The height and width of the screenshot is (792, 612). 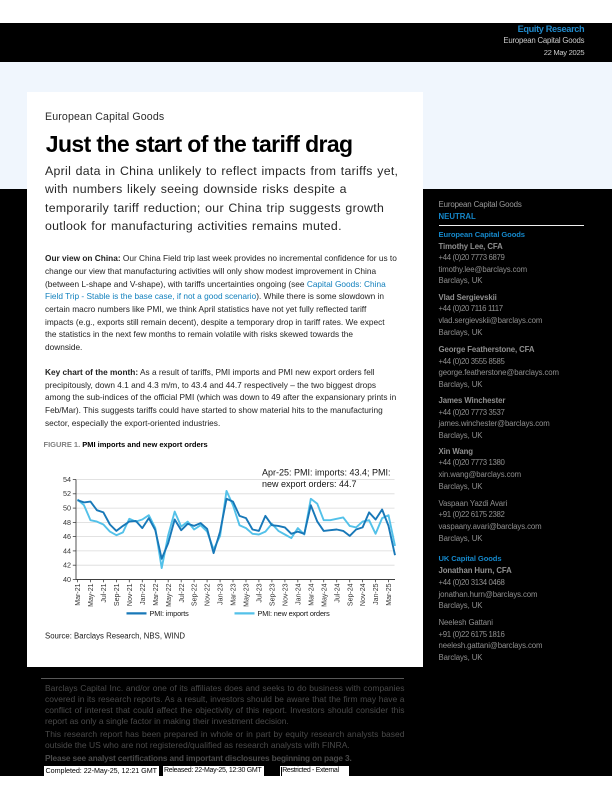 I want to click on svg-text: Mar-21, so click(x=78, y=594).